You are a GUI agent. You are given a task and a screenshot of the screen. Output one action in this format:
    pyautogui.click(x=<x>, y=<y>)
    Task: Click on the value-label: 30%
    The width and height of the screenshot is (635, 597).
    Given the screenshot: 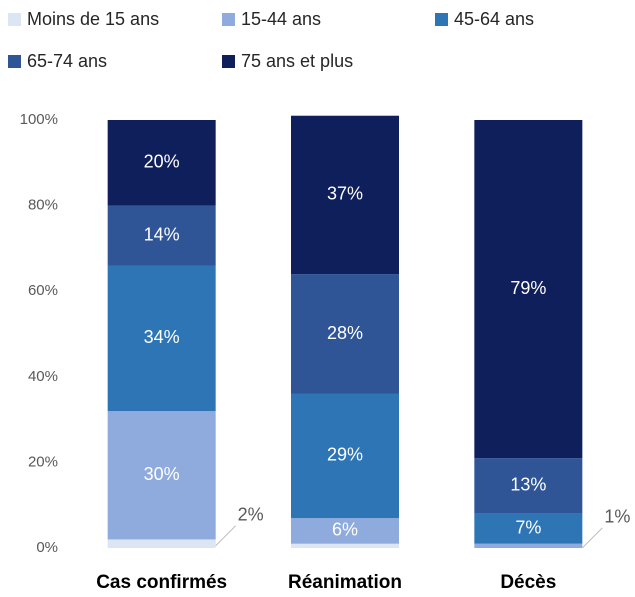 What is the action you would take?
    pyautogui.click(x=162, y=474)
    